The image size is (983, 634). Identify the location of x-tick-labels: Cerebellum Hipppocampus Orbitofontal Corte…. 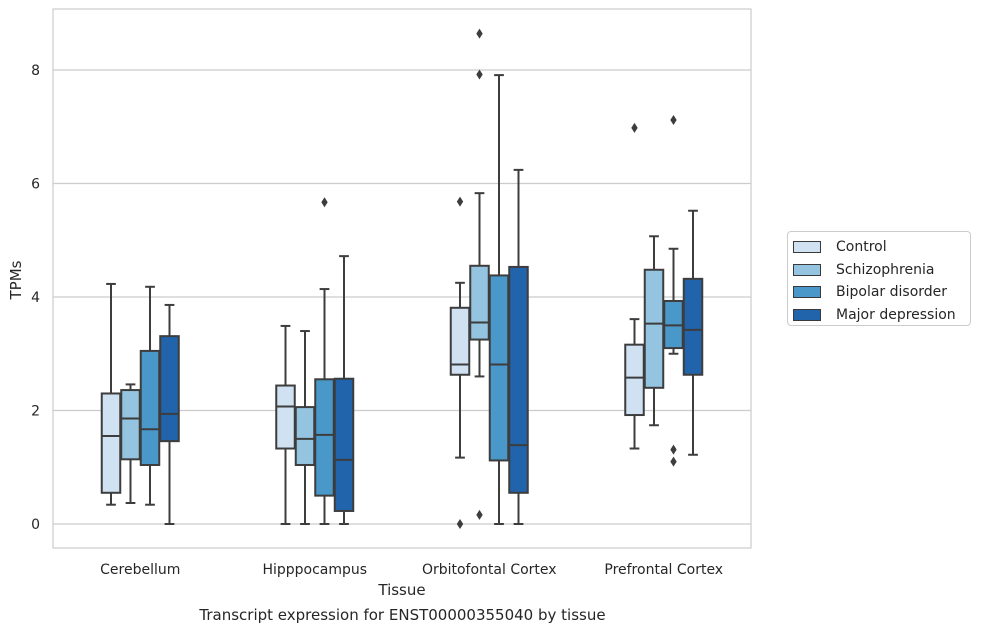
(411, 570).